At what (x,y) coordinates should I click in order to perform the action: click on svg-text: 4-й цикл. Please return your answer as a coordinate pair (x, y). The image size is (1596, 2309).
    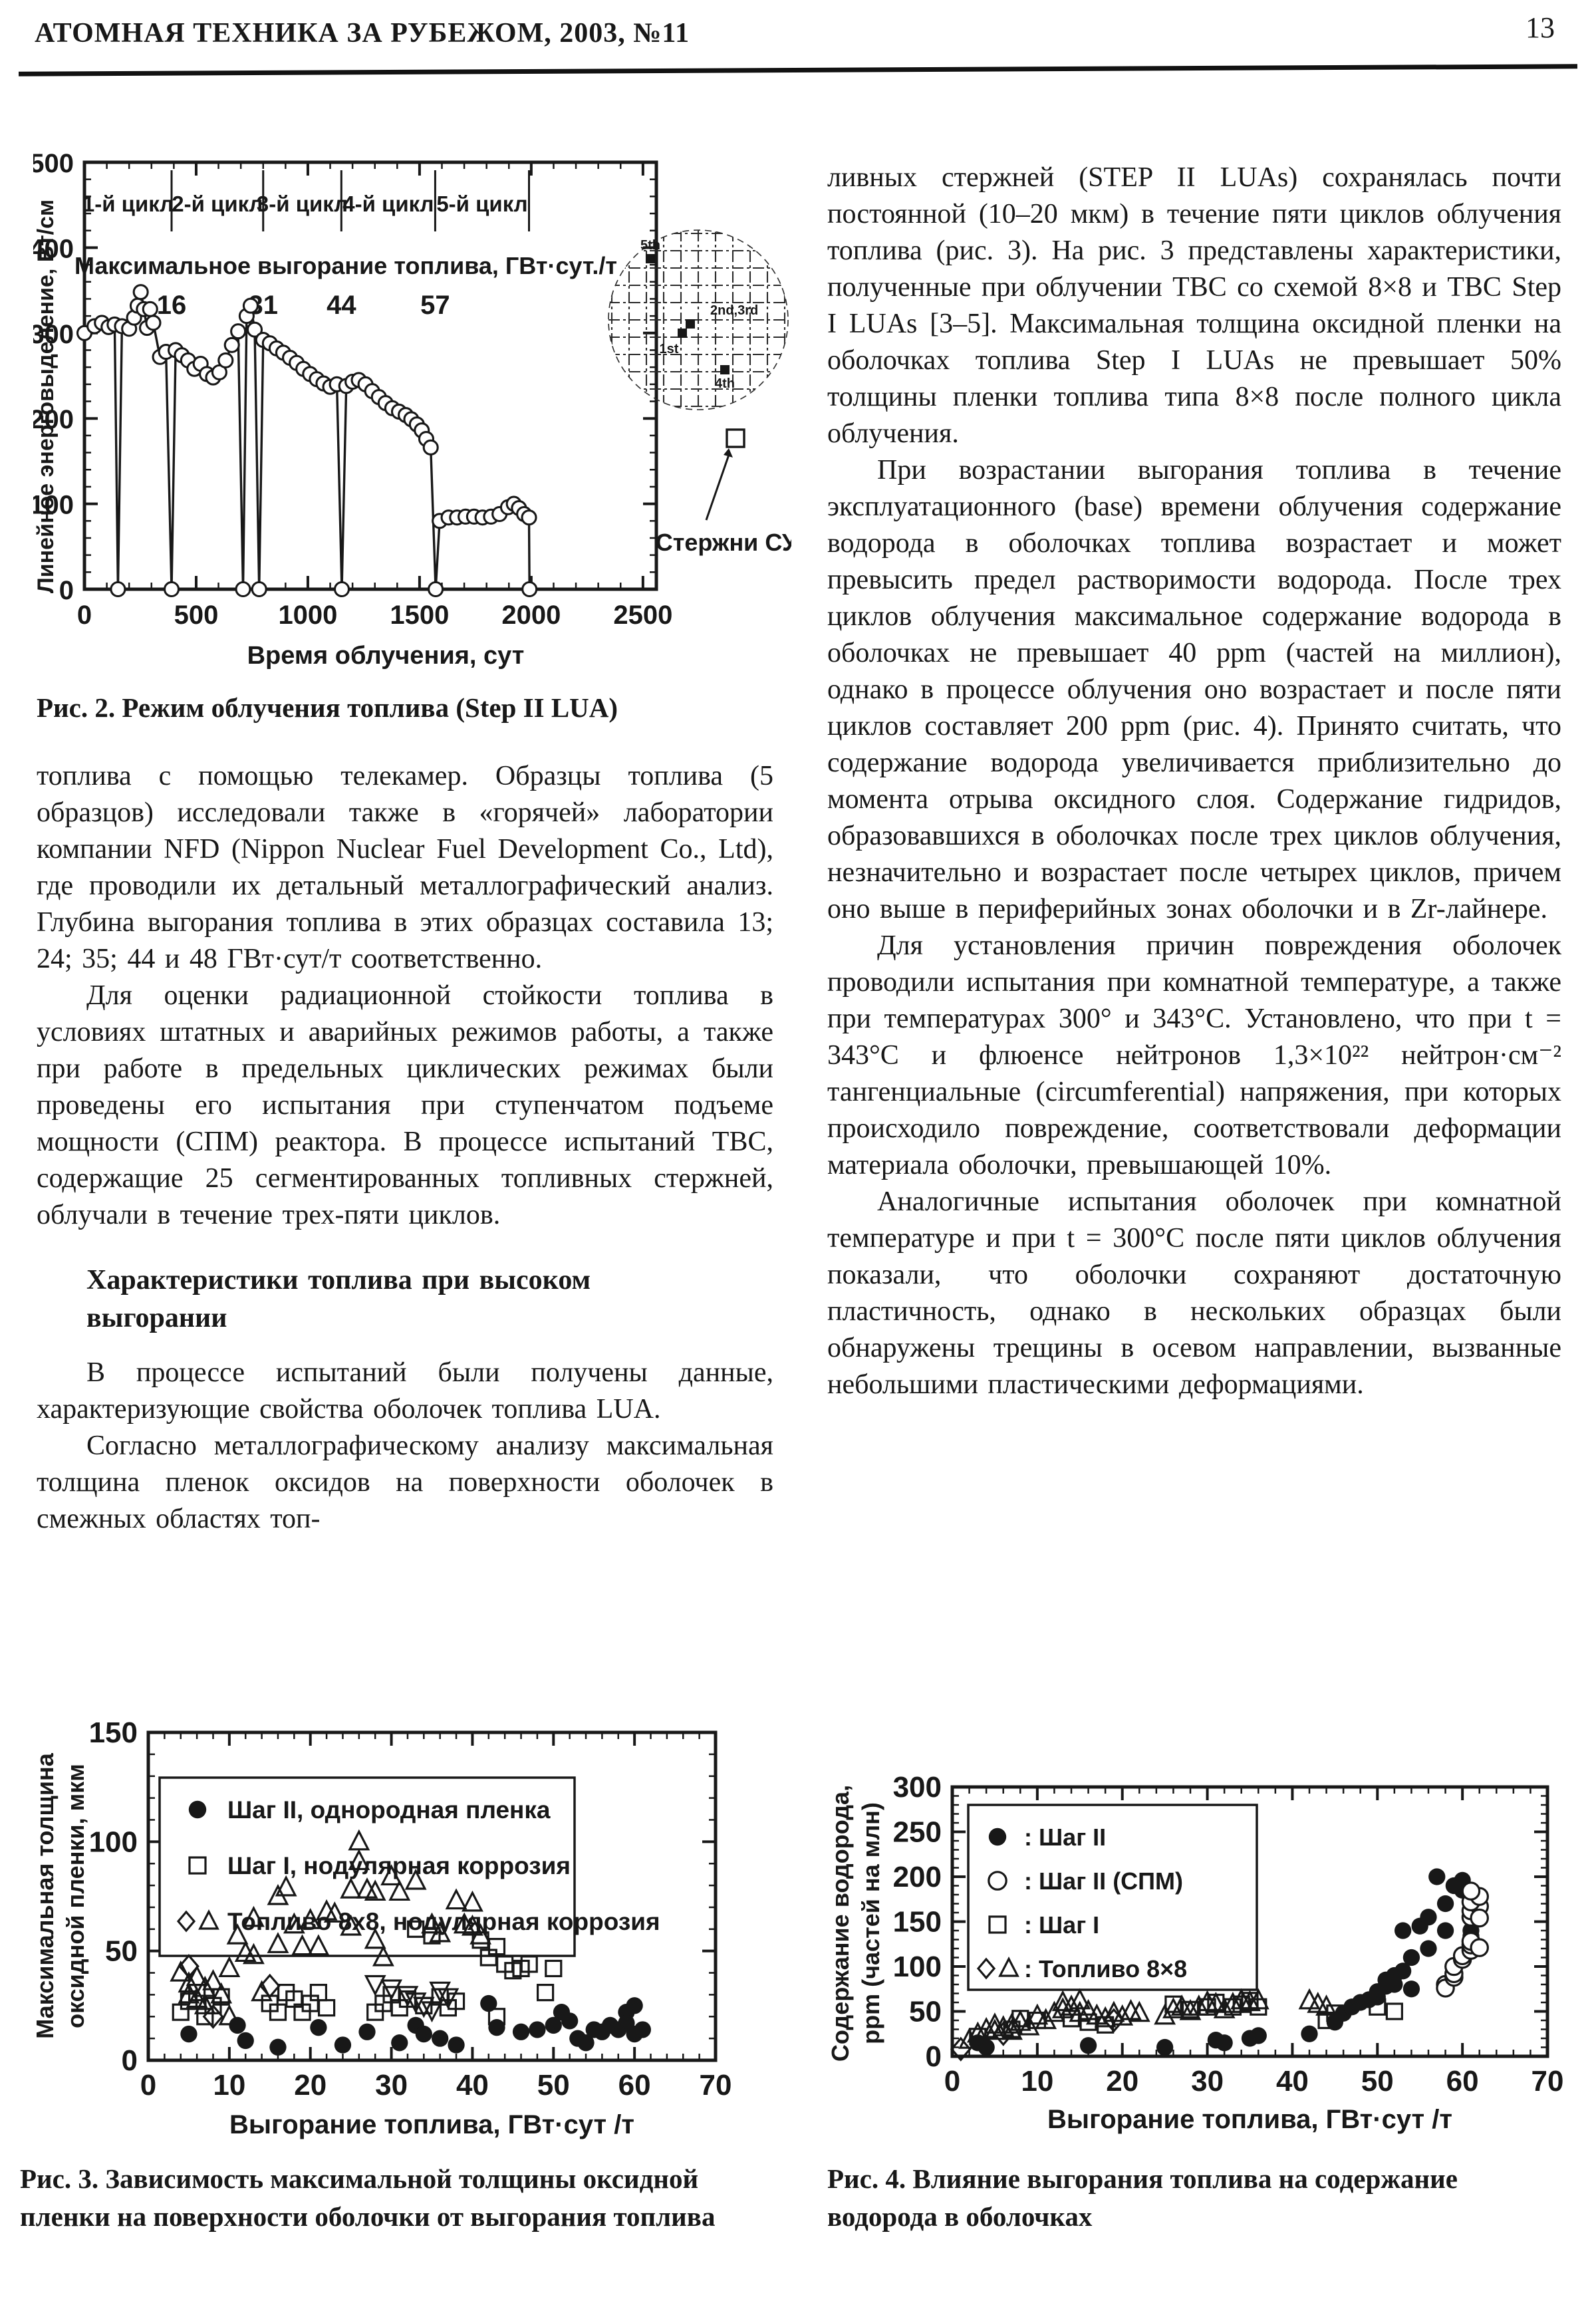
    Looking at the image, I should click on (388, 204).